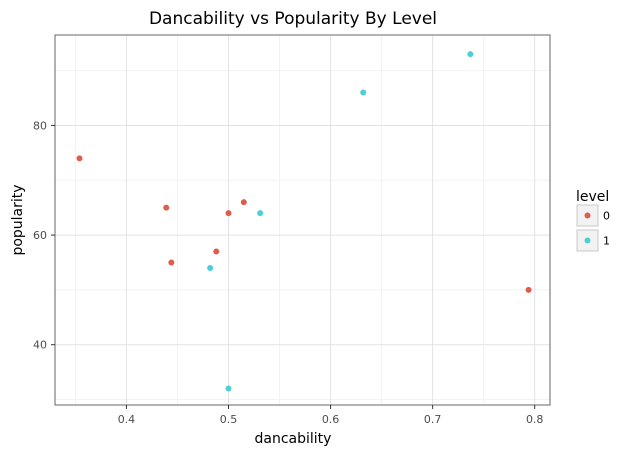 The width and height of the screenshot is (640, 456). What do you see at coordinates (40, 235) in the screenshot?
I see `y-tick-label: 60` at bounding box center [40, 235].